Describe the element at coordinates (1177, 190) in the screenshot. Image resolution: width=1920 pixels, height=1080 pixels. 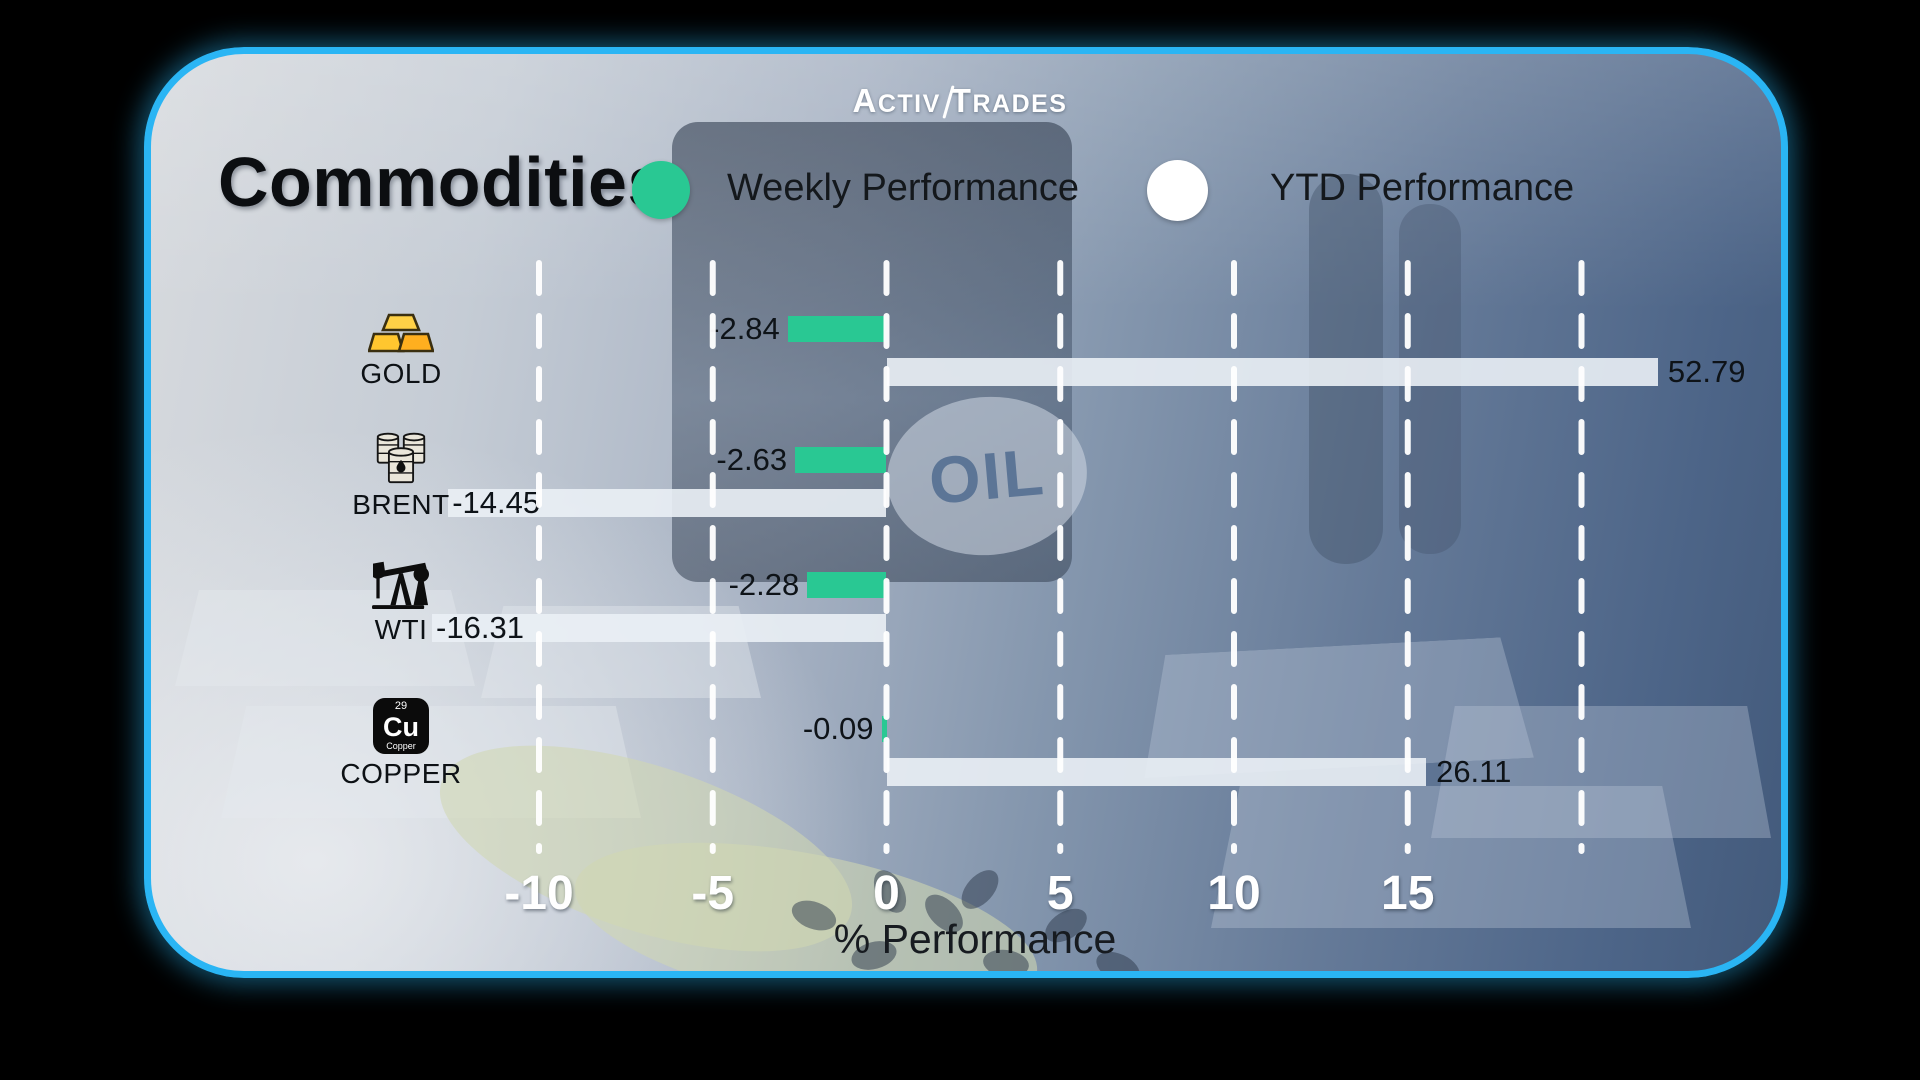
I see `ytd-legend-dot` at that location.